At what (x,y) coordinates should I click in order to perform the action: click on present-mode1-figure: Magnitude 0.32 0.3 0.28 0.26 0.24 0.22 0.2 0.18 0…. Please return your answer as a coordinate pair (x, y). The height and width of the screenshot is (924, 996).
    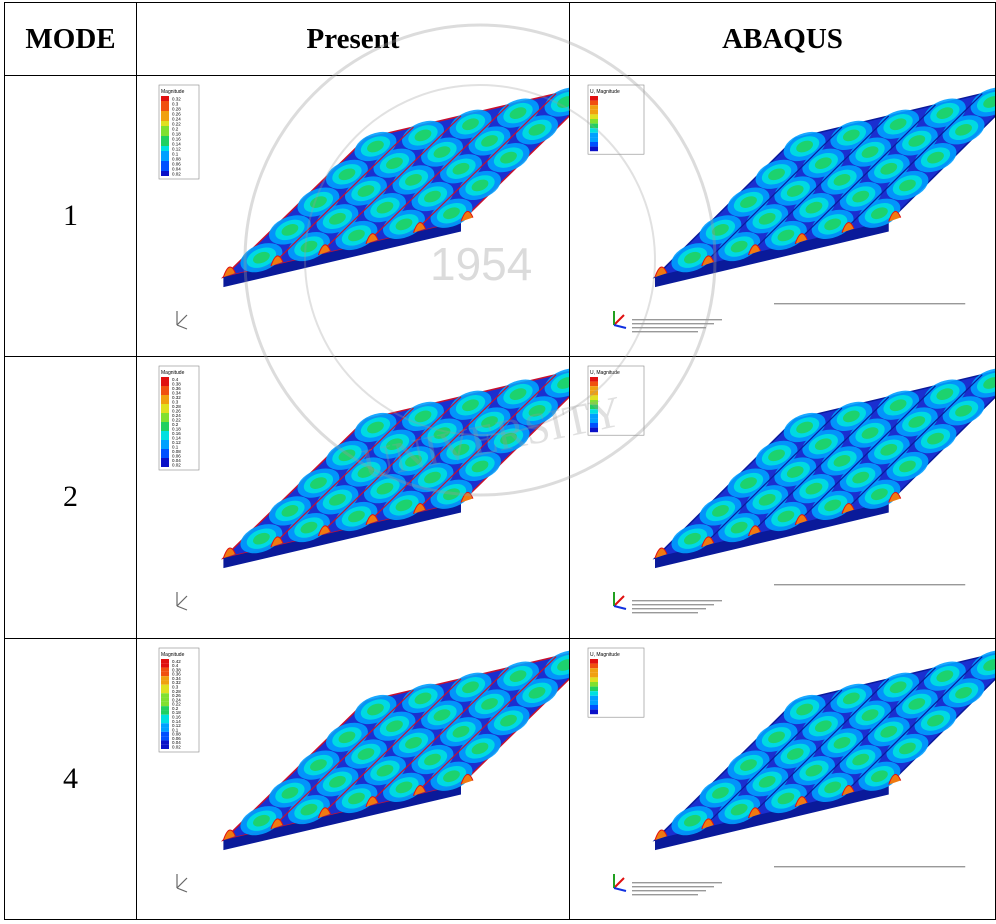
    Looking at the image, I should click on (353, 216).